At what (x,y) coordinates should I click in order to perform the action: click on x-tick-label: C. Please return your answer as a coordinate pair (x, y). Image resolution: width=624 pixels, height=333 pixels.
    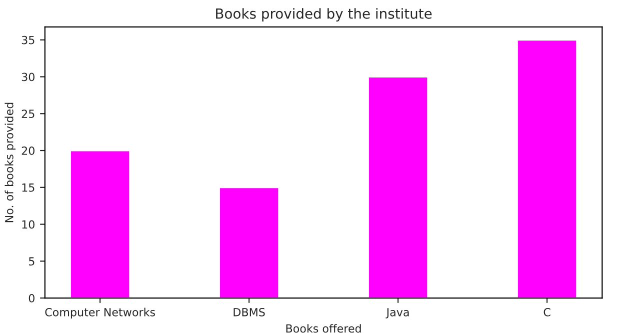
    Looking at the image, I should click on (547, 312).